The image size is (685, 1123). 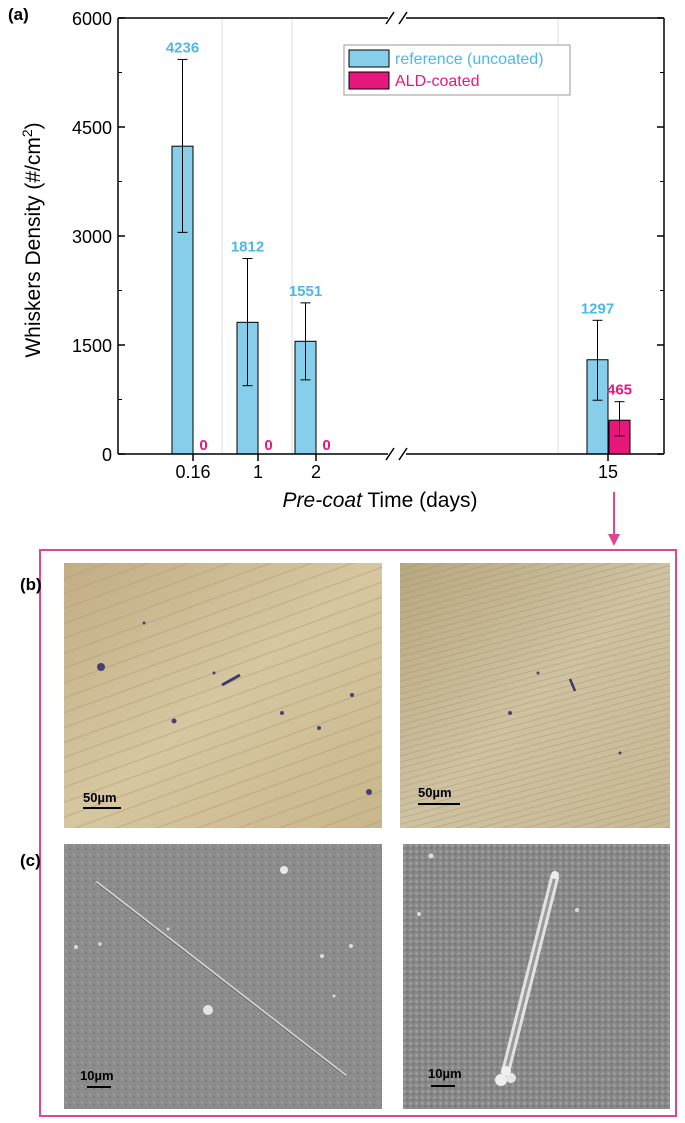 I want to click on y-tick-label-1: 1500, so click(x=92, y=346).